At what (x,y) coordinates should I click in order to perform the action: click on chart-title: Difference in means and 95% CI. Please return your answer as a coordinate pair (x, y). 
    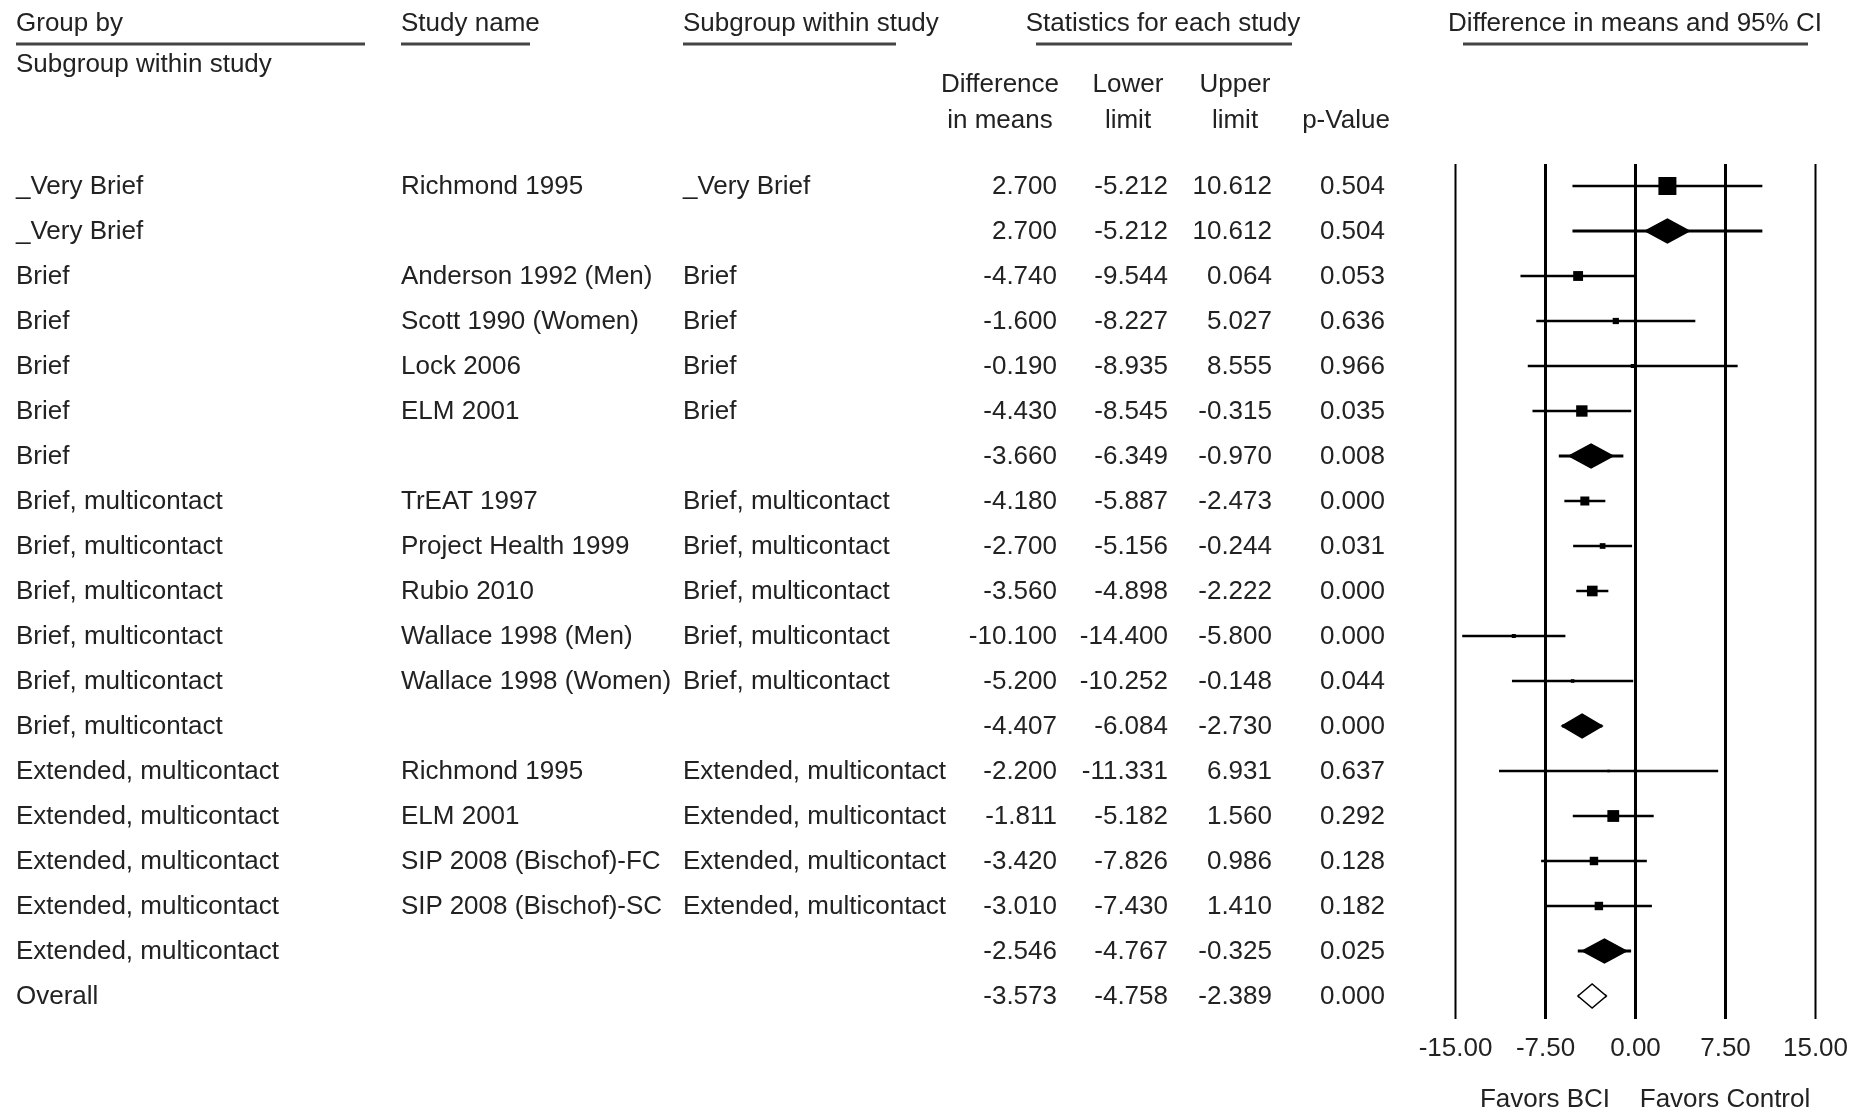
    Looking at the image, I should click on (1635, 22).